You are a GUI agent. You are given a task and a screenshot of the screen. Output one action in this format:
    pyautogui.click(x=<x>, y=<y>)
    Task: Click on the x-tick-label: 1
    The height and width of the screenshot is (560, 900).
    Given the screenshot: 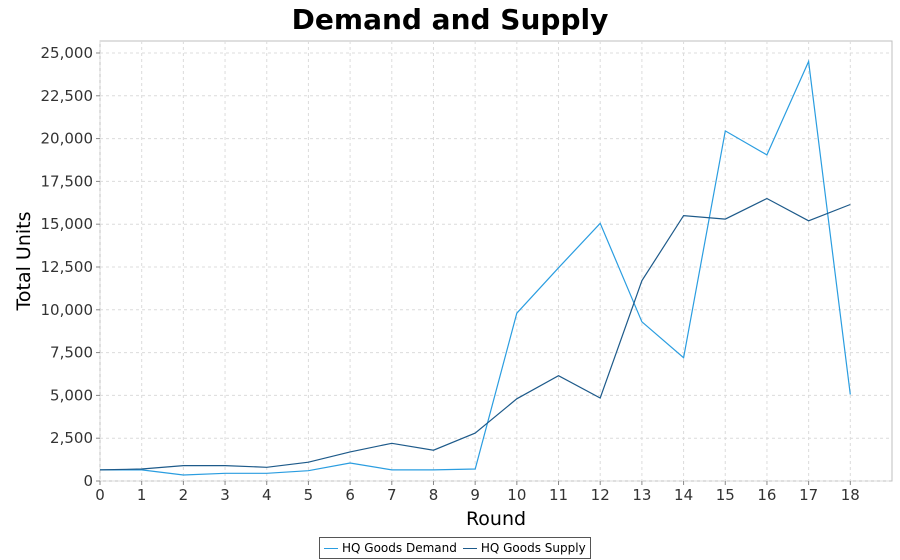 What is the action you would take?
    pyautogui.click(x=142, y=495)
    